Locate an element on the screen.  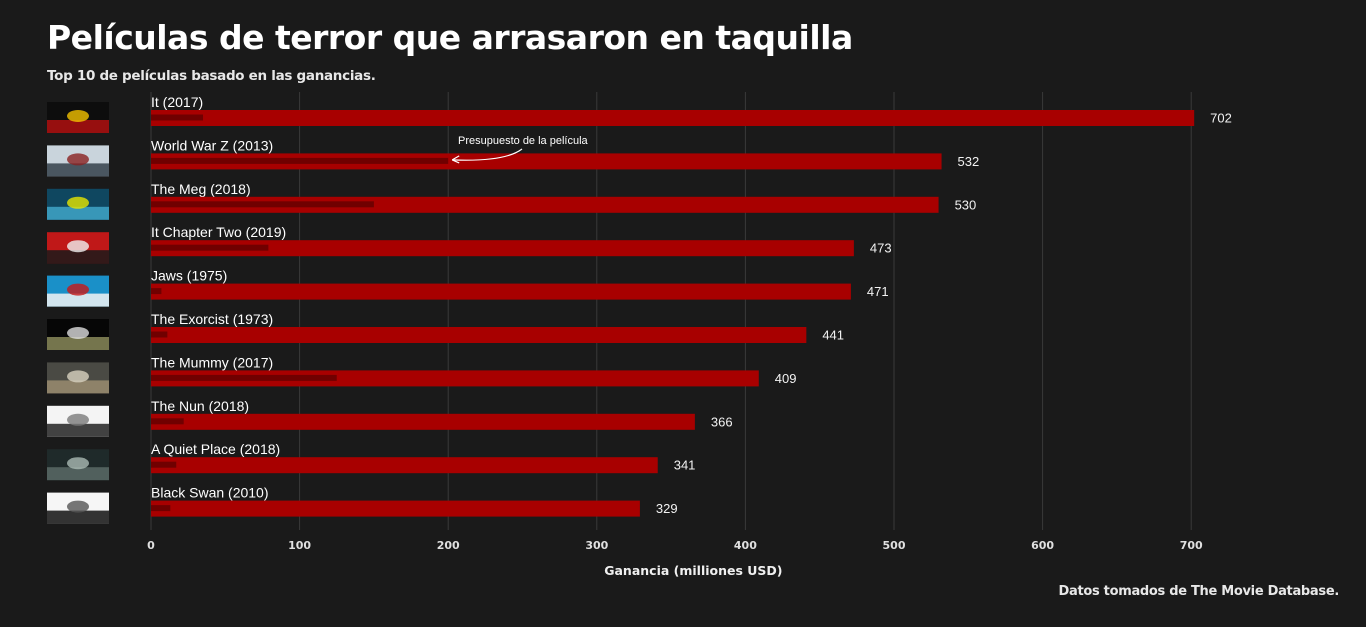
value-label: 473 is located at coordinates (881, 248).